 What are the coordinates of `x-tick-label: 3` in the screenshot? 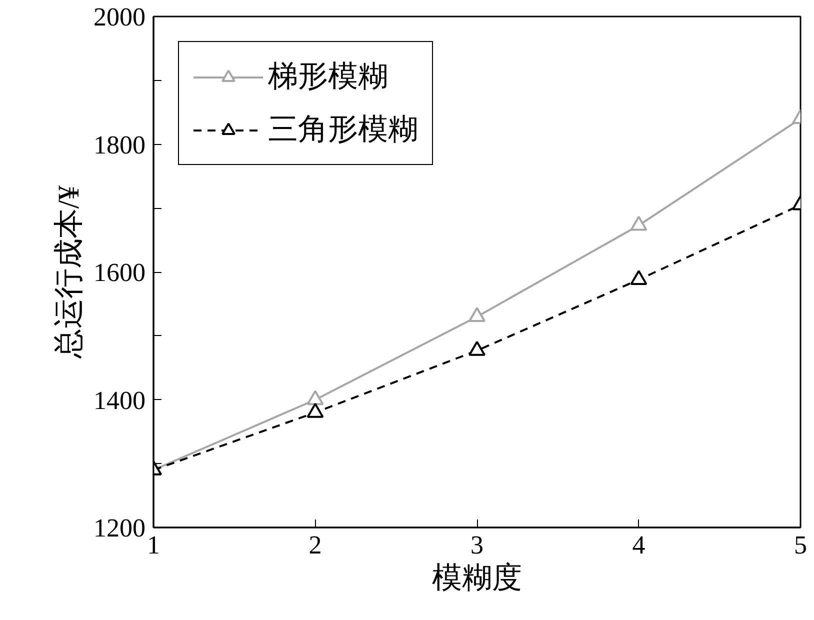 It's located at (477, 545).